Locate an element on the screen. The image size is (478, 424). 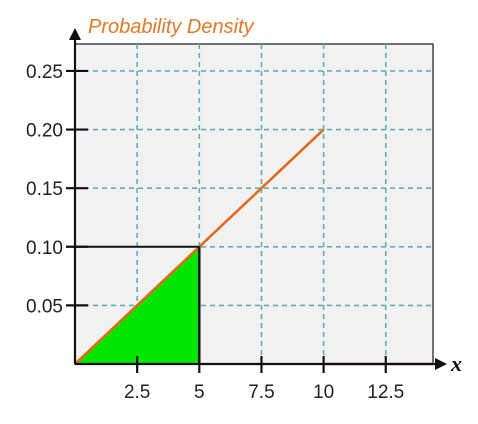
y-tick-label-2: 0.15 is located at coordinates (44, 189).